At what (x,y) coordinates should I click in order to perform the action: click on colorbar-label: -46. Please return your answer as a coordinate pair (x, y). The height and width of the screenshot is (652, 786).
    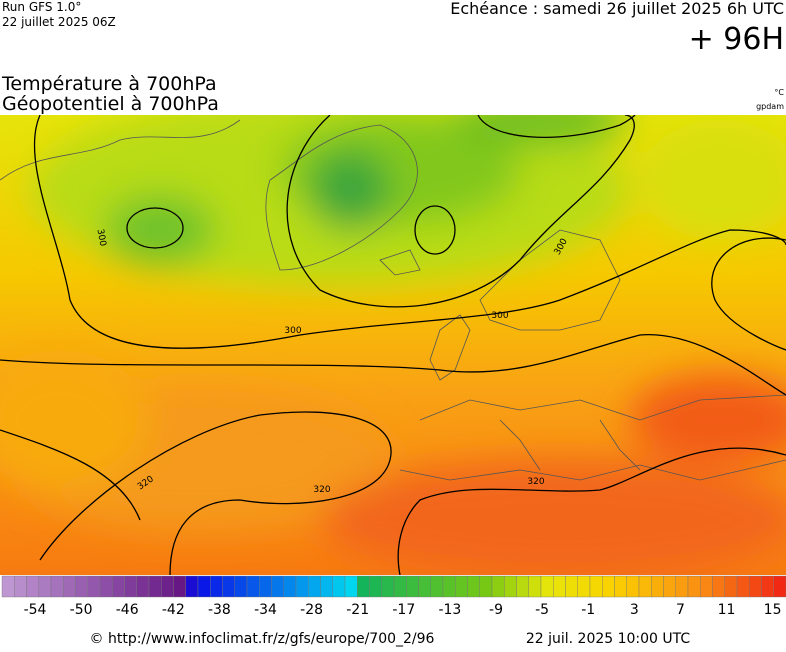
    Looking at the image, I should click on (127, 610).